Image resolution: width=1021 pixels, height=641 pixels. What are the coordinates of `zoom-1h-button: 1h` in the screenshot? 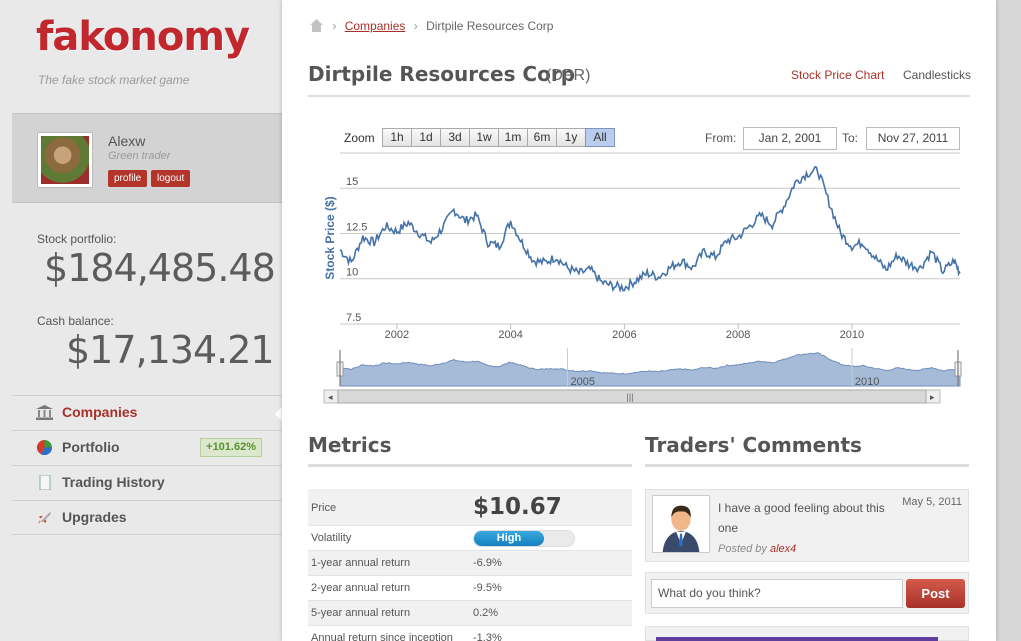 It's located at (397, 137).